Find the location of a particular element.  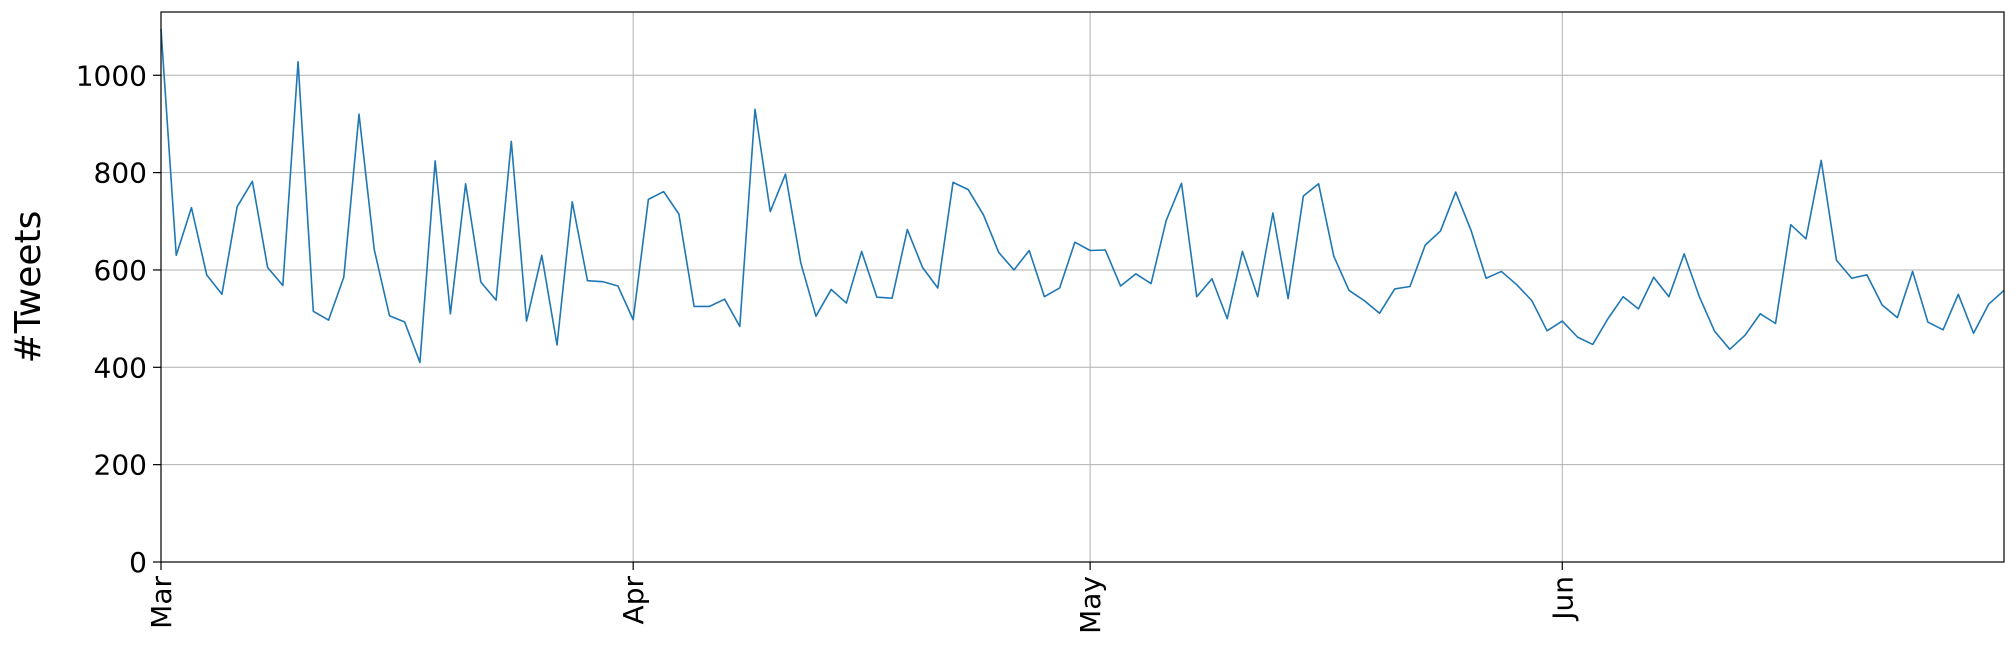

y-tick-label: 1000 is located at coordinates (111, 75).